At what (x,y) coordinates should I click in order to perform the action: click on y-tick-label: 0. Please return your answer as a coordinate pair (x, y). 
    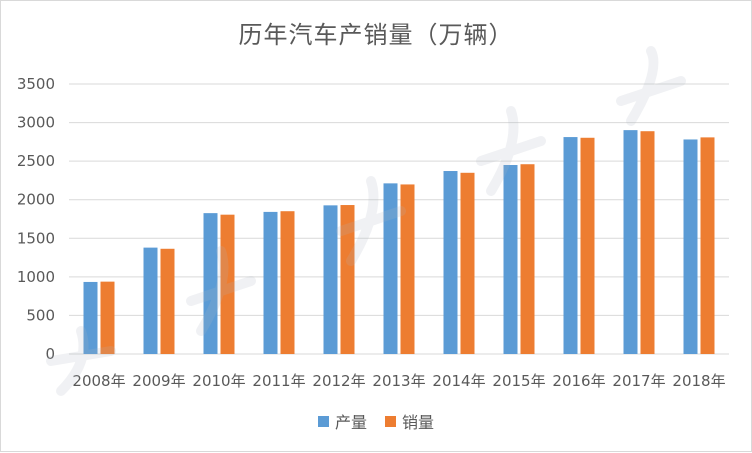
    Looking at the image, I should click on (50, 354).